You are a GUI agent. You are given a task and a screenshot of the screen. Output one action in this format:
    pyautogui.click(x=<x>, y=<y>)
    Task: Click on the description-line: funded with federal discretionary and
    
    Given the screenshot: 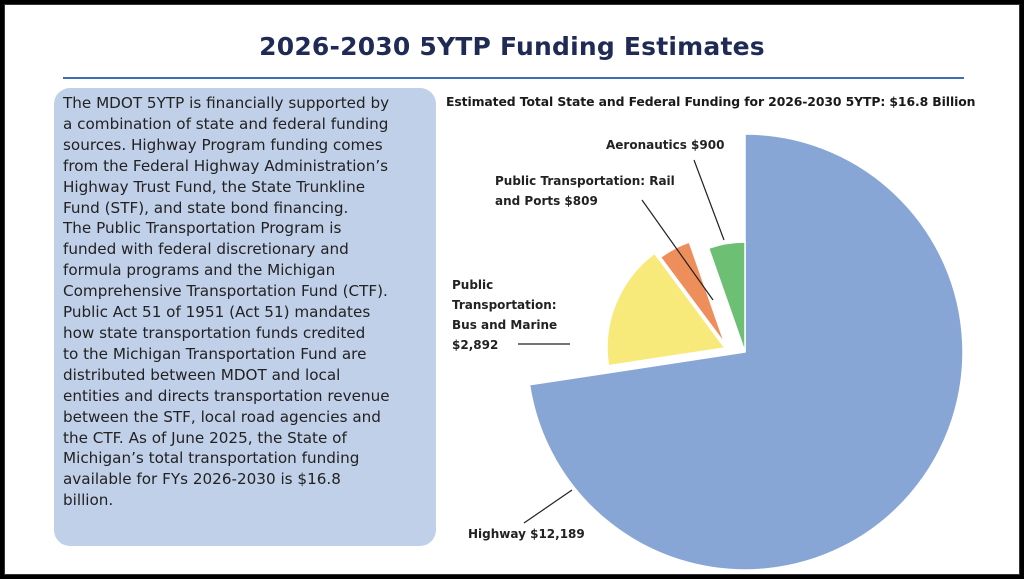 What is the action you would take?
    pyautogui.click(x=206, y=249)
    